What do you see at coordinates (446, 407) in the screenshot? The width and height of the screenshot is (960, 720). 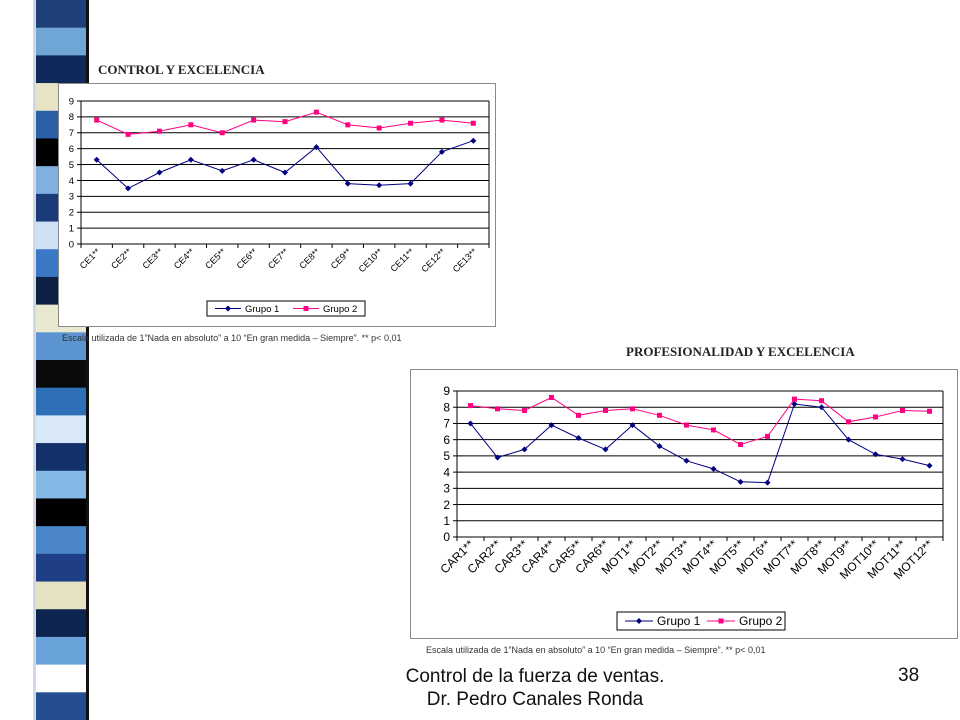 I see `chart2-ytick-label: 8` at bounding box center [446, 407].